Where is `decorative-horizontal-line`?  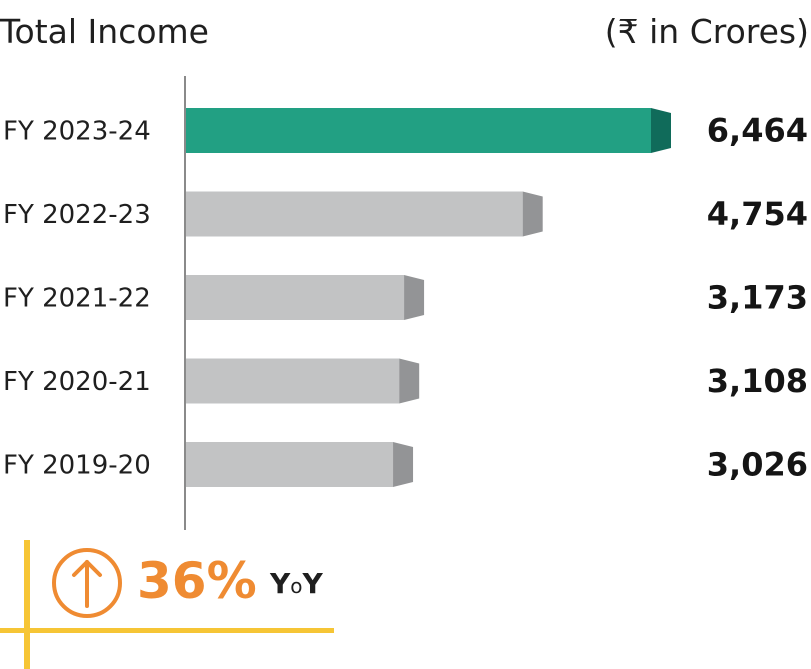
decorative-horizontal-line is located at coordinates (167, 630).